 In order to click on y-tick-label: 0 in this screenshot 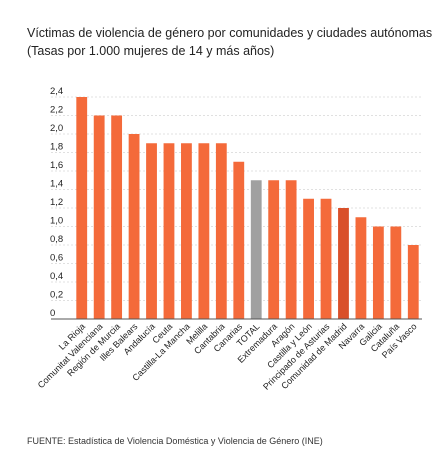, I will do `click(52, 313)`.